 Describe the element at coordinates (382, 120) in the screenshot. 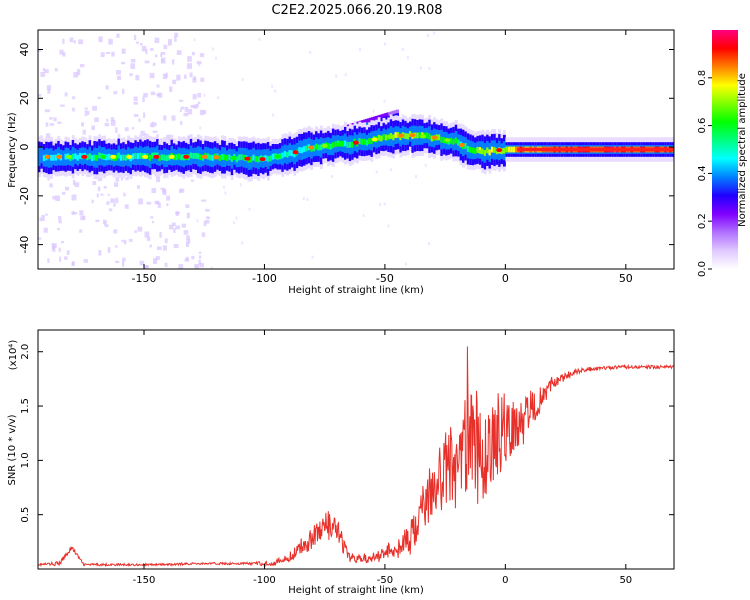

I see `spectrogram-branch-core` at that location.